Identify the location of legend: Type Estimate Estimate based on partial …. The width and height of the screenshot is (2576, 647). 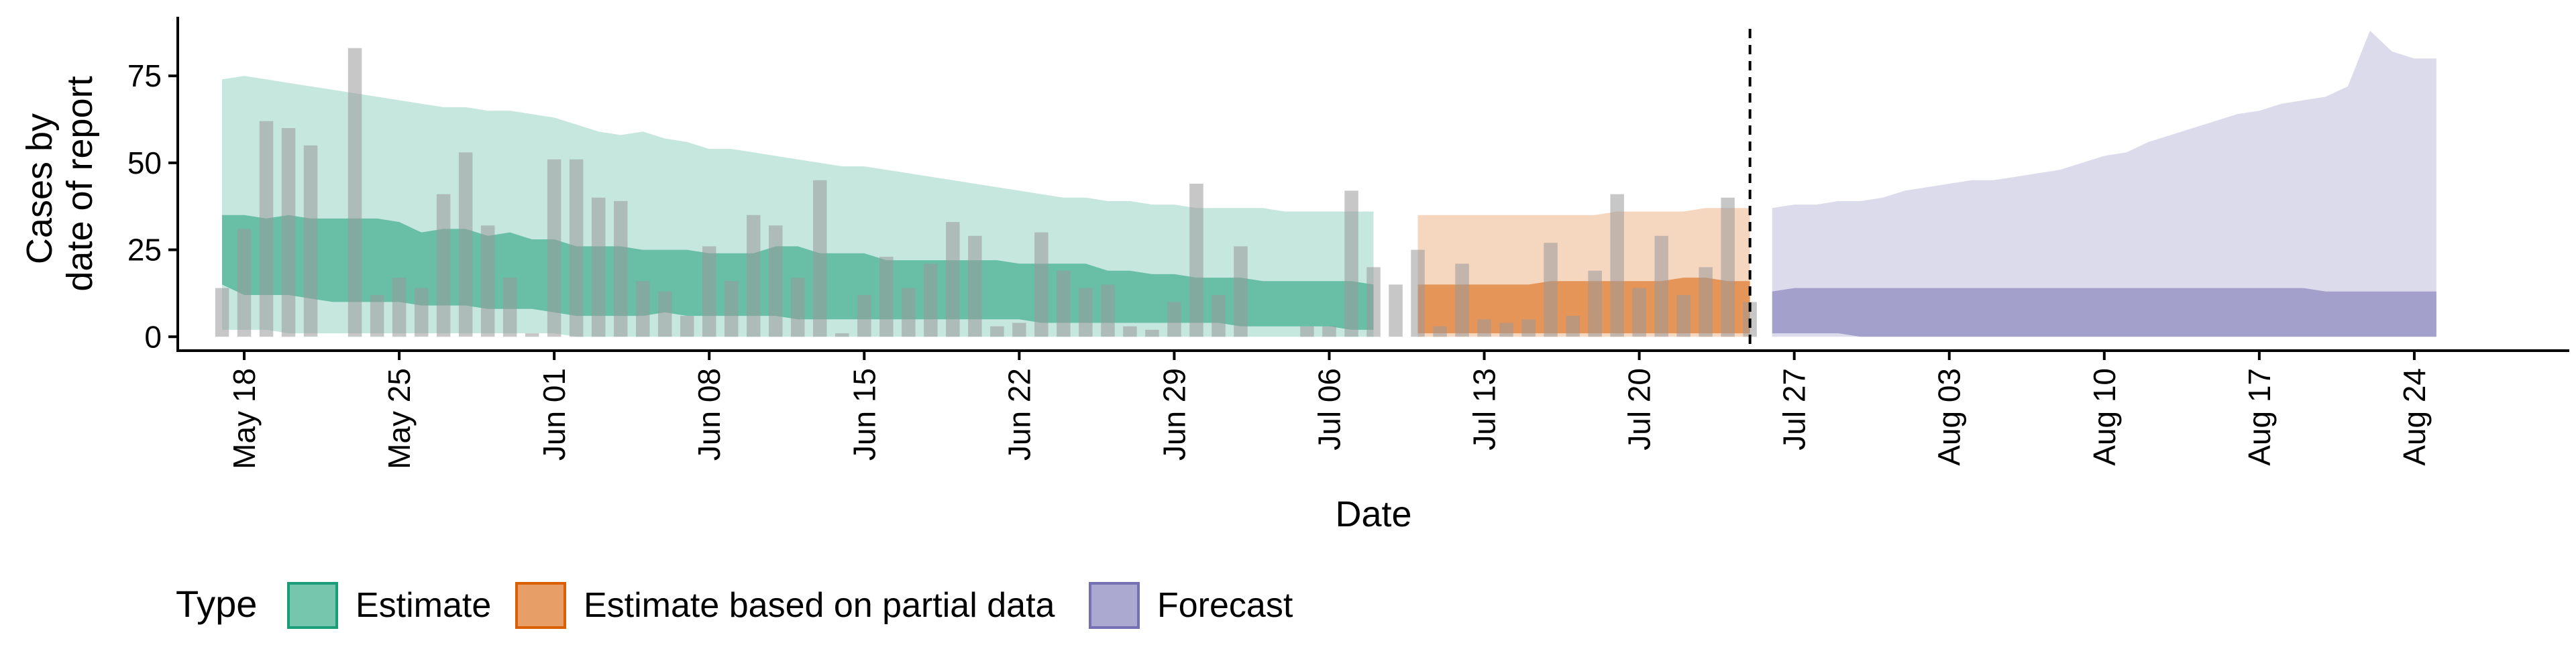
(734, 605).